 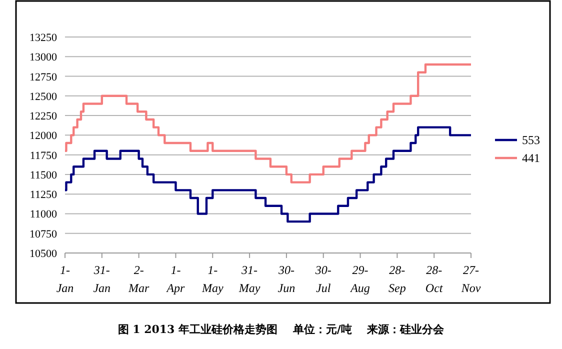 I want to click on y-tick-label: 12000, so click(x=44, y=136).